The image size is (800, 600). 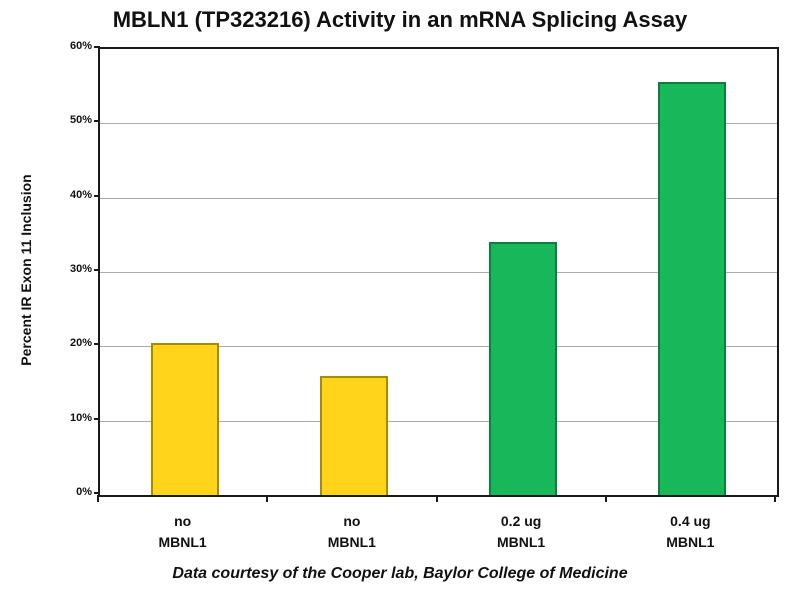 I want to click on y-tick-label-10%: 10%, so click(x=80, y=417).